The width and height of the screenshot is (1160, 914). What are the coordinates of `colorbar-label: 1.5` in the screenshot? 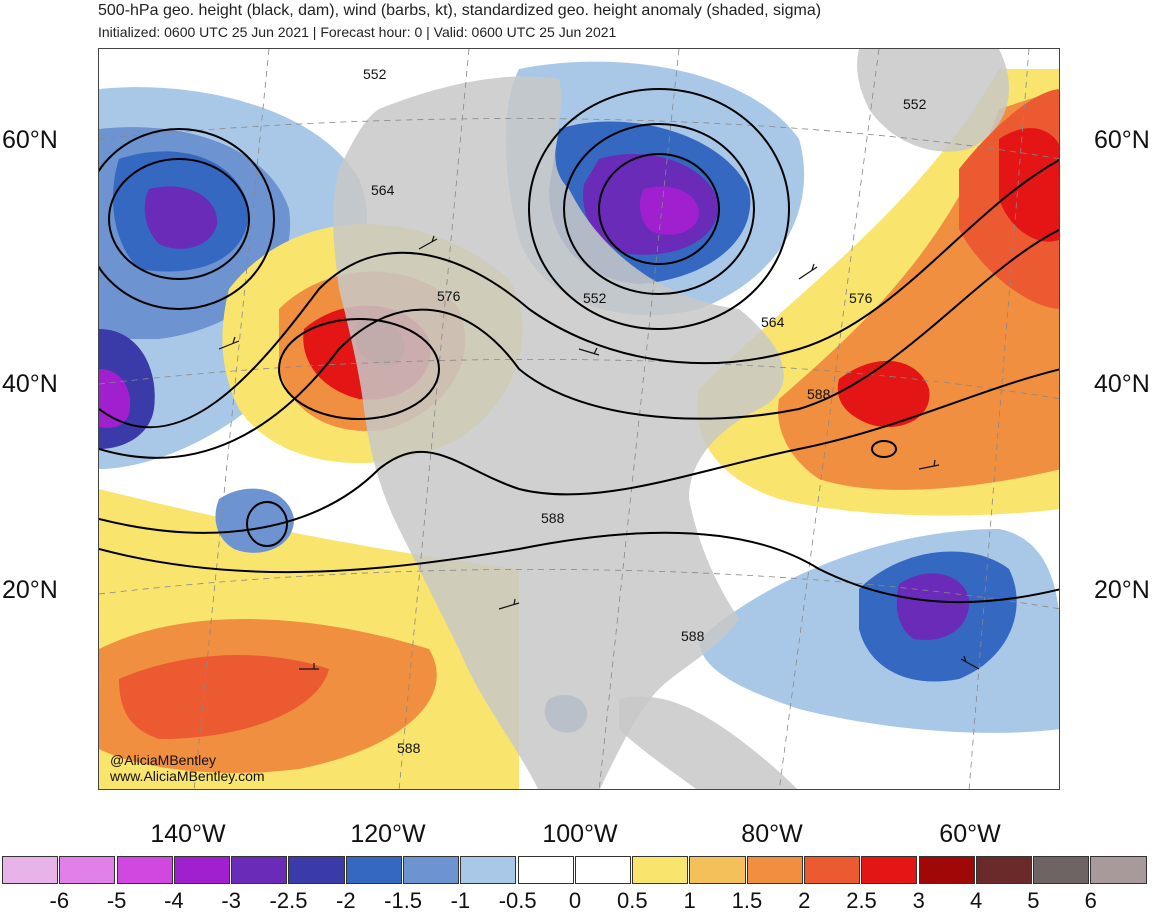 It's located at (747, 900).